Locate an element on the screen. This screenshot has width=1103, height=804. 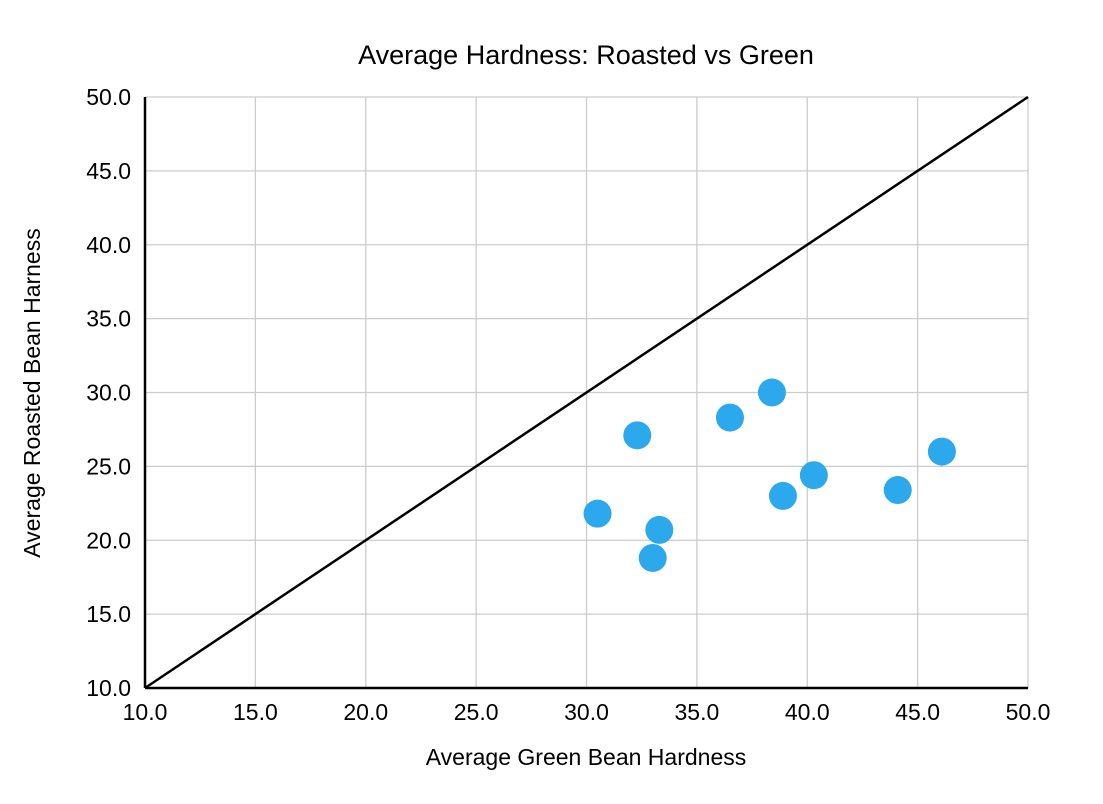
y-tick-label: 25.0 is located at coordinates (108, 466).